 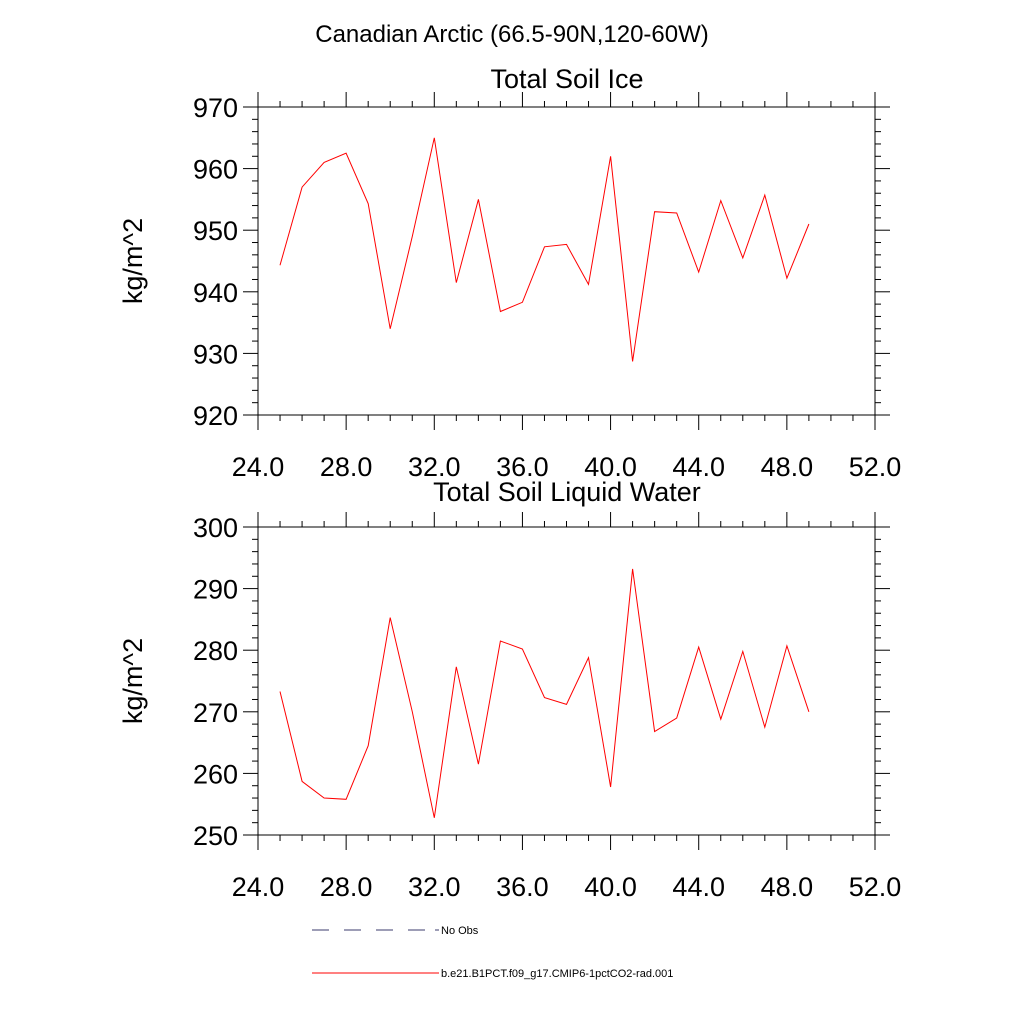 What do you see at coordinates (215, 713) in the screenshot?
I see `y-tick-label: 270` at bounding box center [215, 713].